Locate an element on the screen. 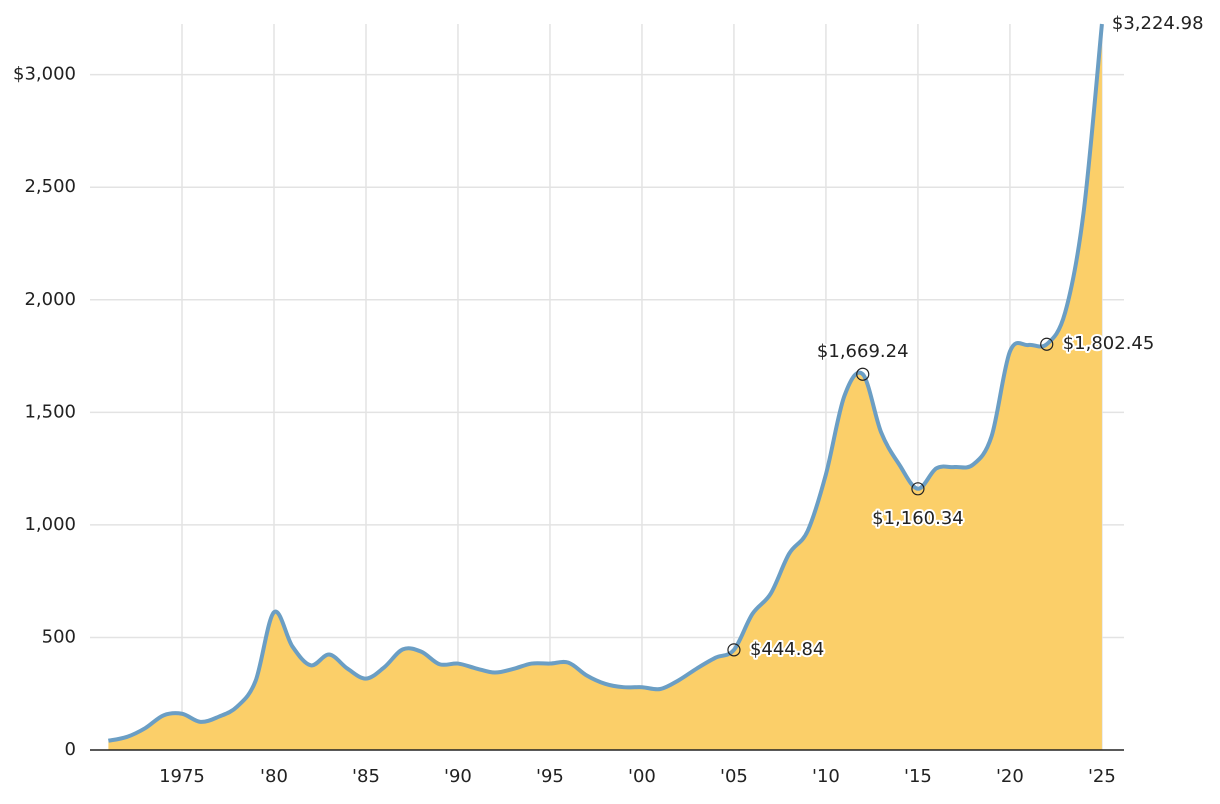 The height and width of the screenshot is (804, 1220). data-label: $1,669.24 is located at coordinates (863, 351).